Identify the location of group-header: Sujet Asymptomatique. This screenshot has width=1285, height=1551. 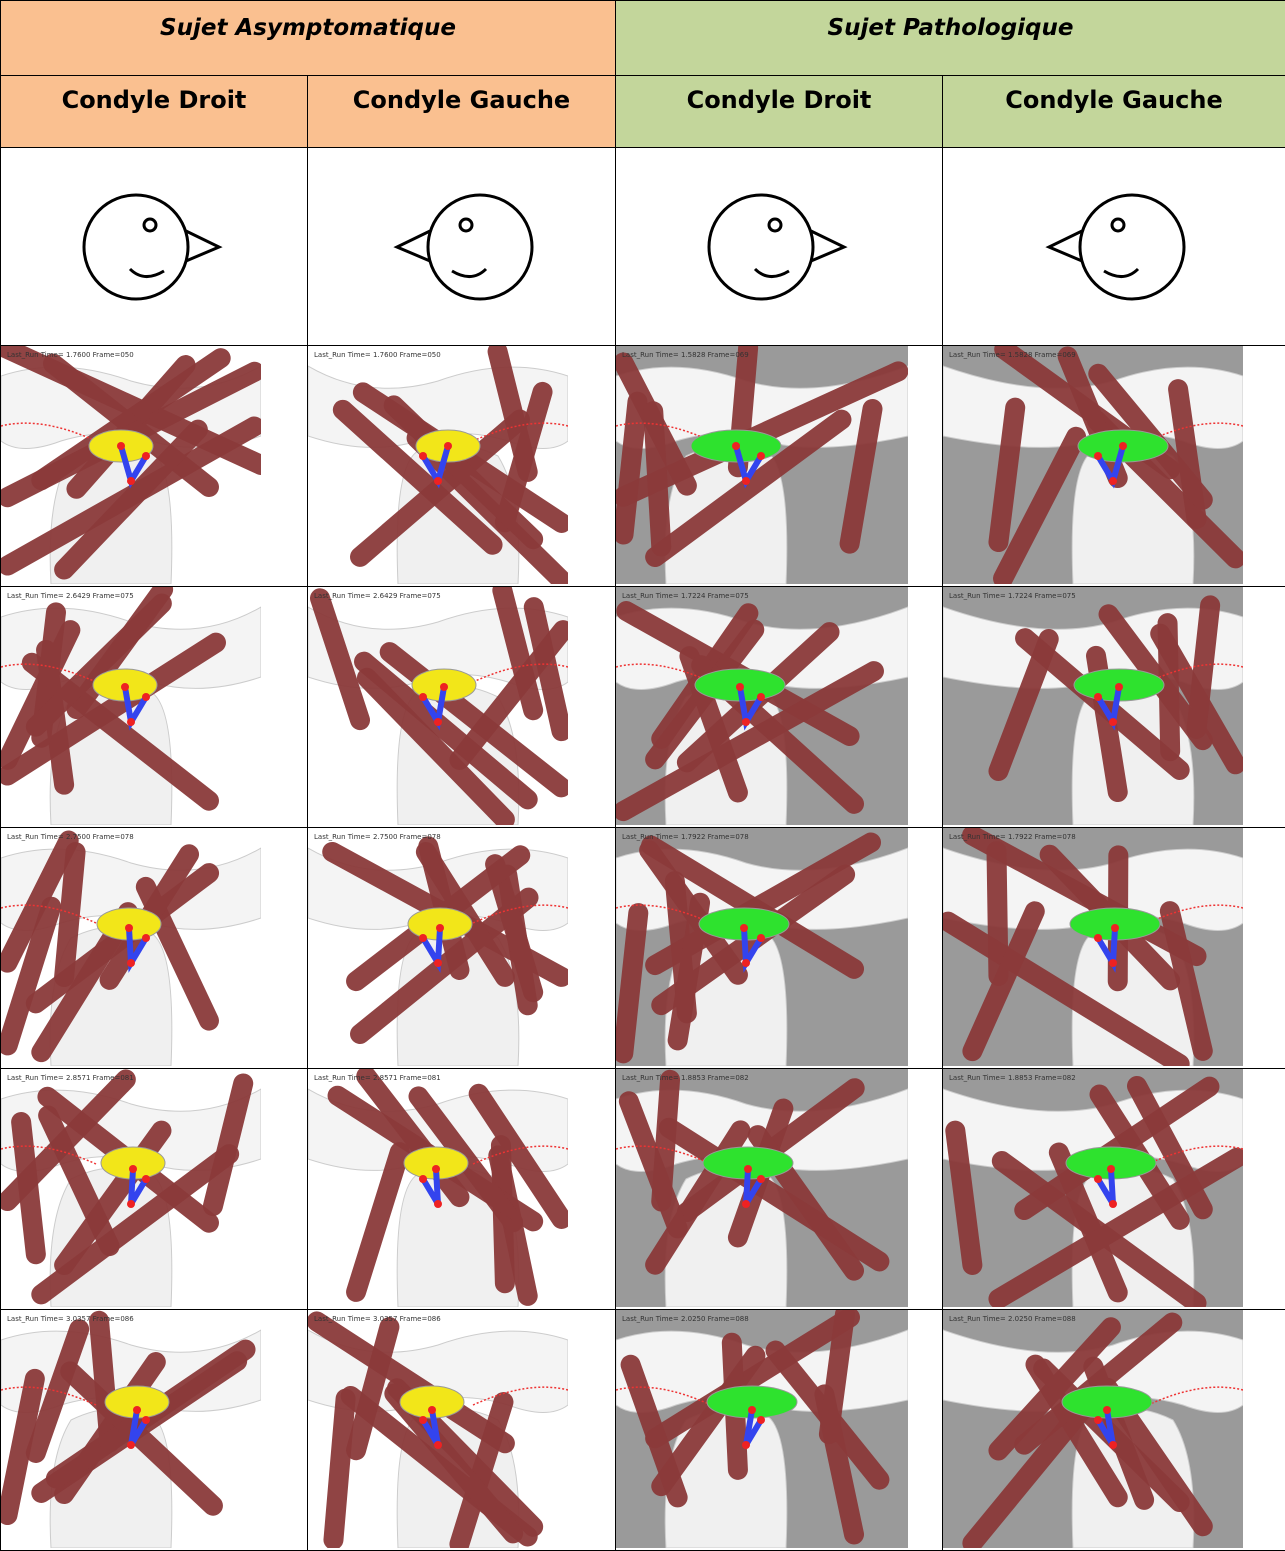
(308, 38).